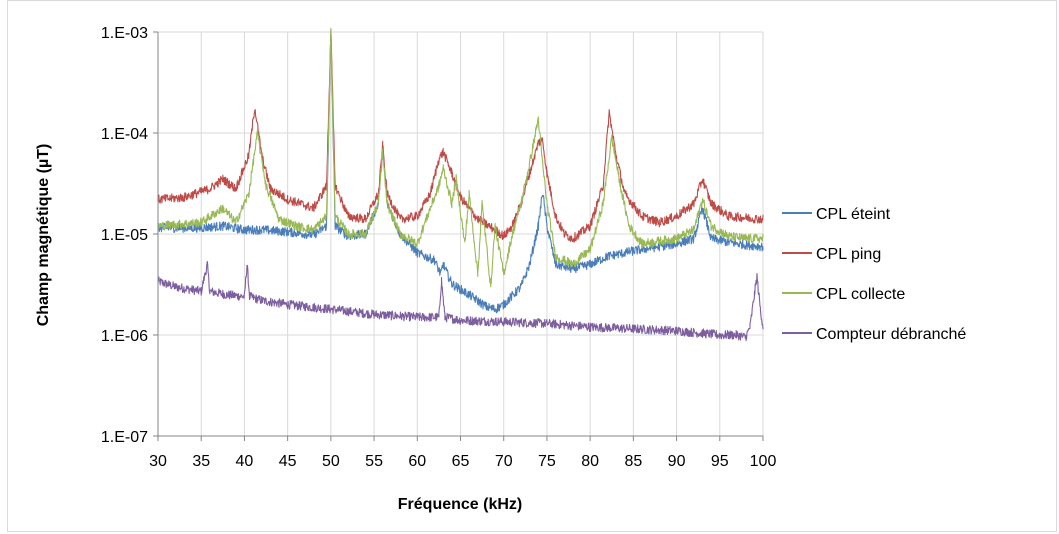 The height and width of the screenshot is (534, 1059). I want to click on x-tick-label: 65, so click(461, 461).